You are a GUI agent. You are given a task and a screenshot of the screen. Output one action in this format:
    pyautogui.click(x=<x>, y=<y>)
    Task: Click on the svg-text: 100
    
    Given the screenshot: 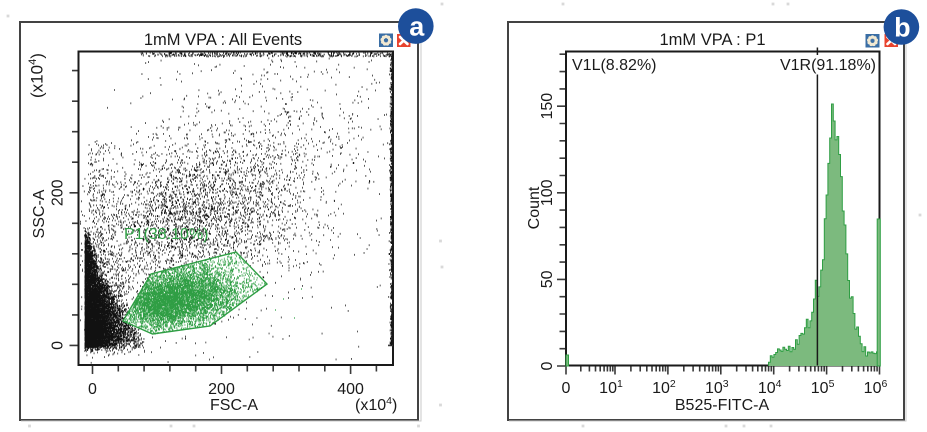 What is the action you would take?
    pyautogui.click(x=547, y=192)
    